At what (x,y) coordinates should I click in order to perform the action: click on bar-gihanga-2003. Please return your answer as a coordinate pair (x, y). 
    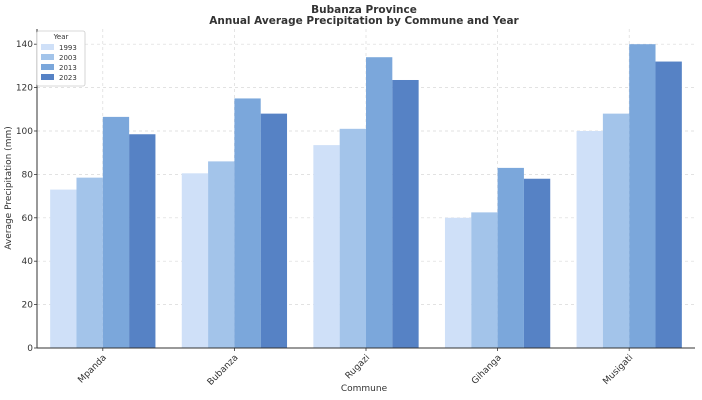
    Looking at the image, I should click on (484, 280).